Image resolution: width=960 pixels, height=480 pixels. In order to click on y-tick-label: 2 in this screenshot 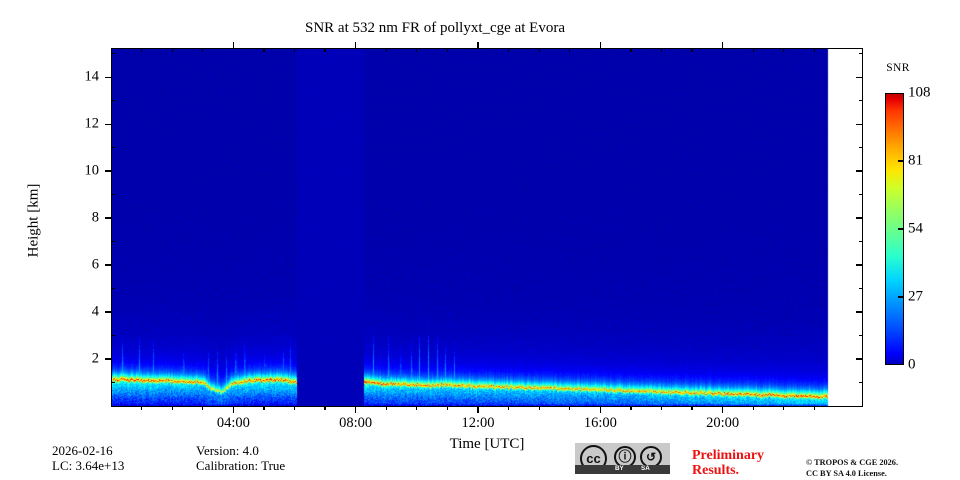, I will do `click(95, 358)`.